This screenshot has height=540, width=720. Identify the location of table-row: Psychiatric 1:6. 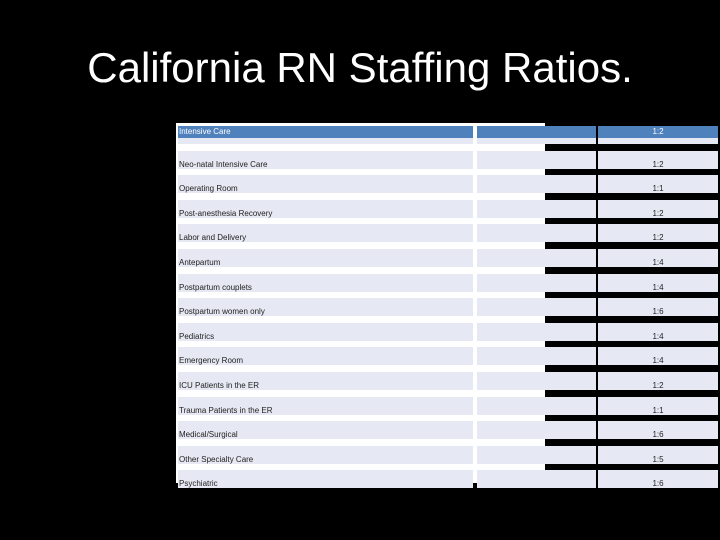
(447, 479).